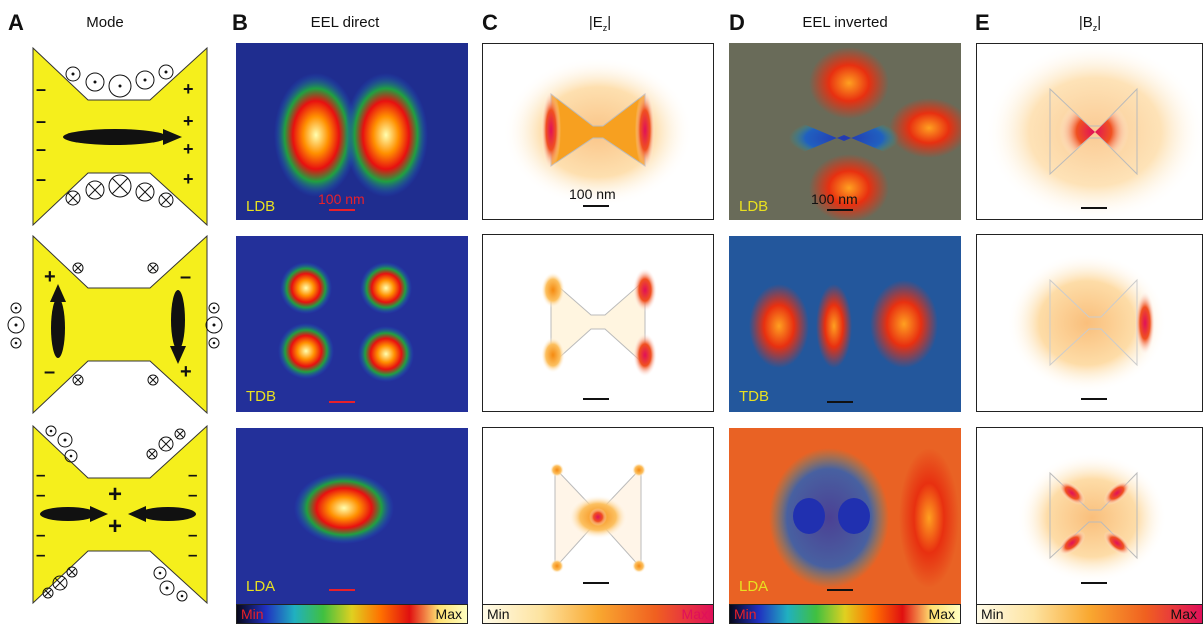 The width and height of the screenshot is (1203, 626). I want to click on bz-tdb, so click(1089, 323).